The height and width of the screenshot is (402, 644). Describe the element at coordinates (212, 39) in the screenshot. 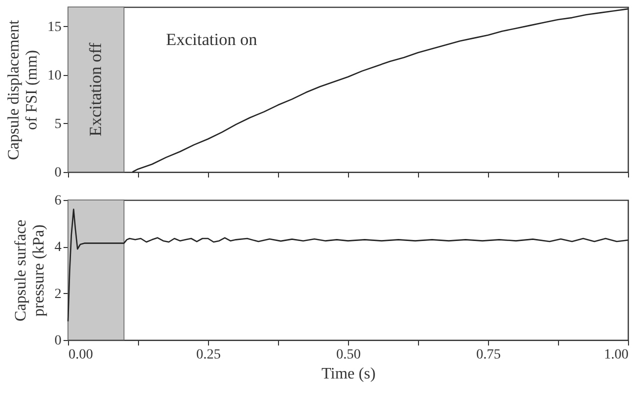

I see `annotation: Excitation on` at that location.